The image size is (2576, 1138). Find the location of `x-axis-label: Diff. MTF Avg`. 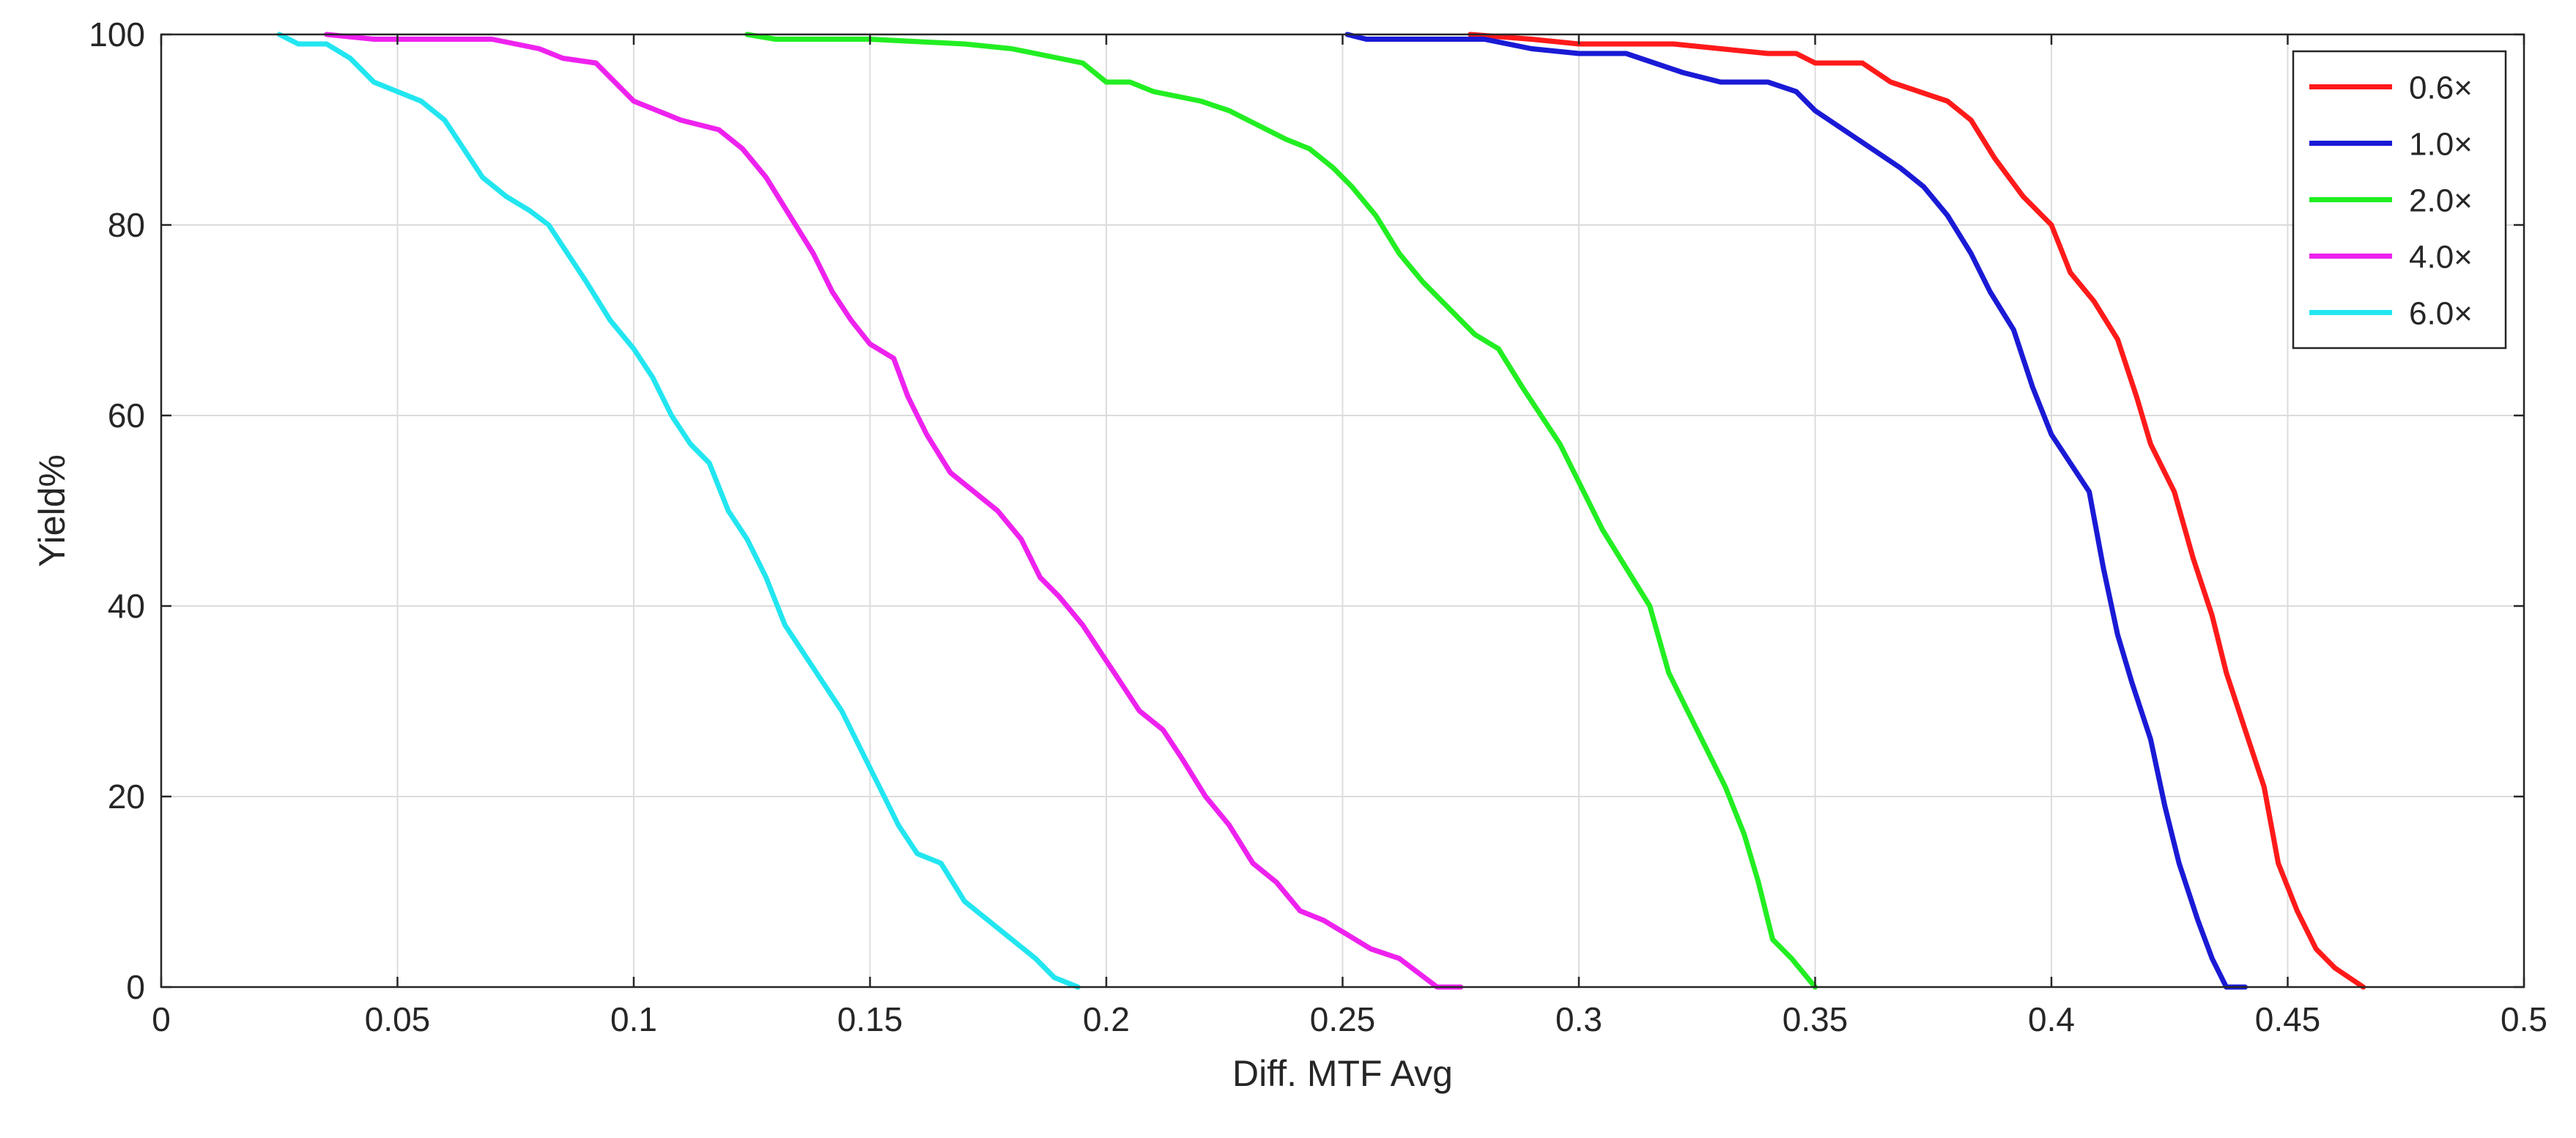

x-axis-label: Diff. MTF Avg is located at coordinates (1342, 1073).